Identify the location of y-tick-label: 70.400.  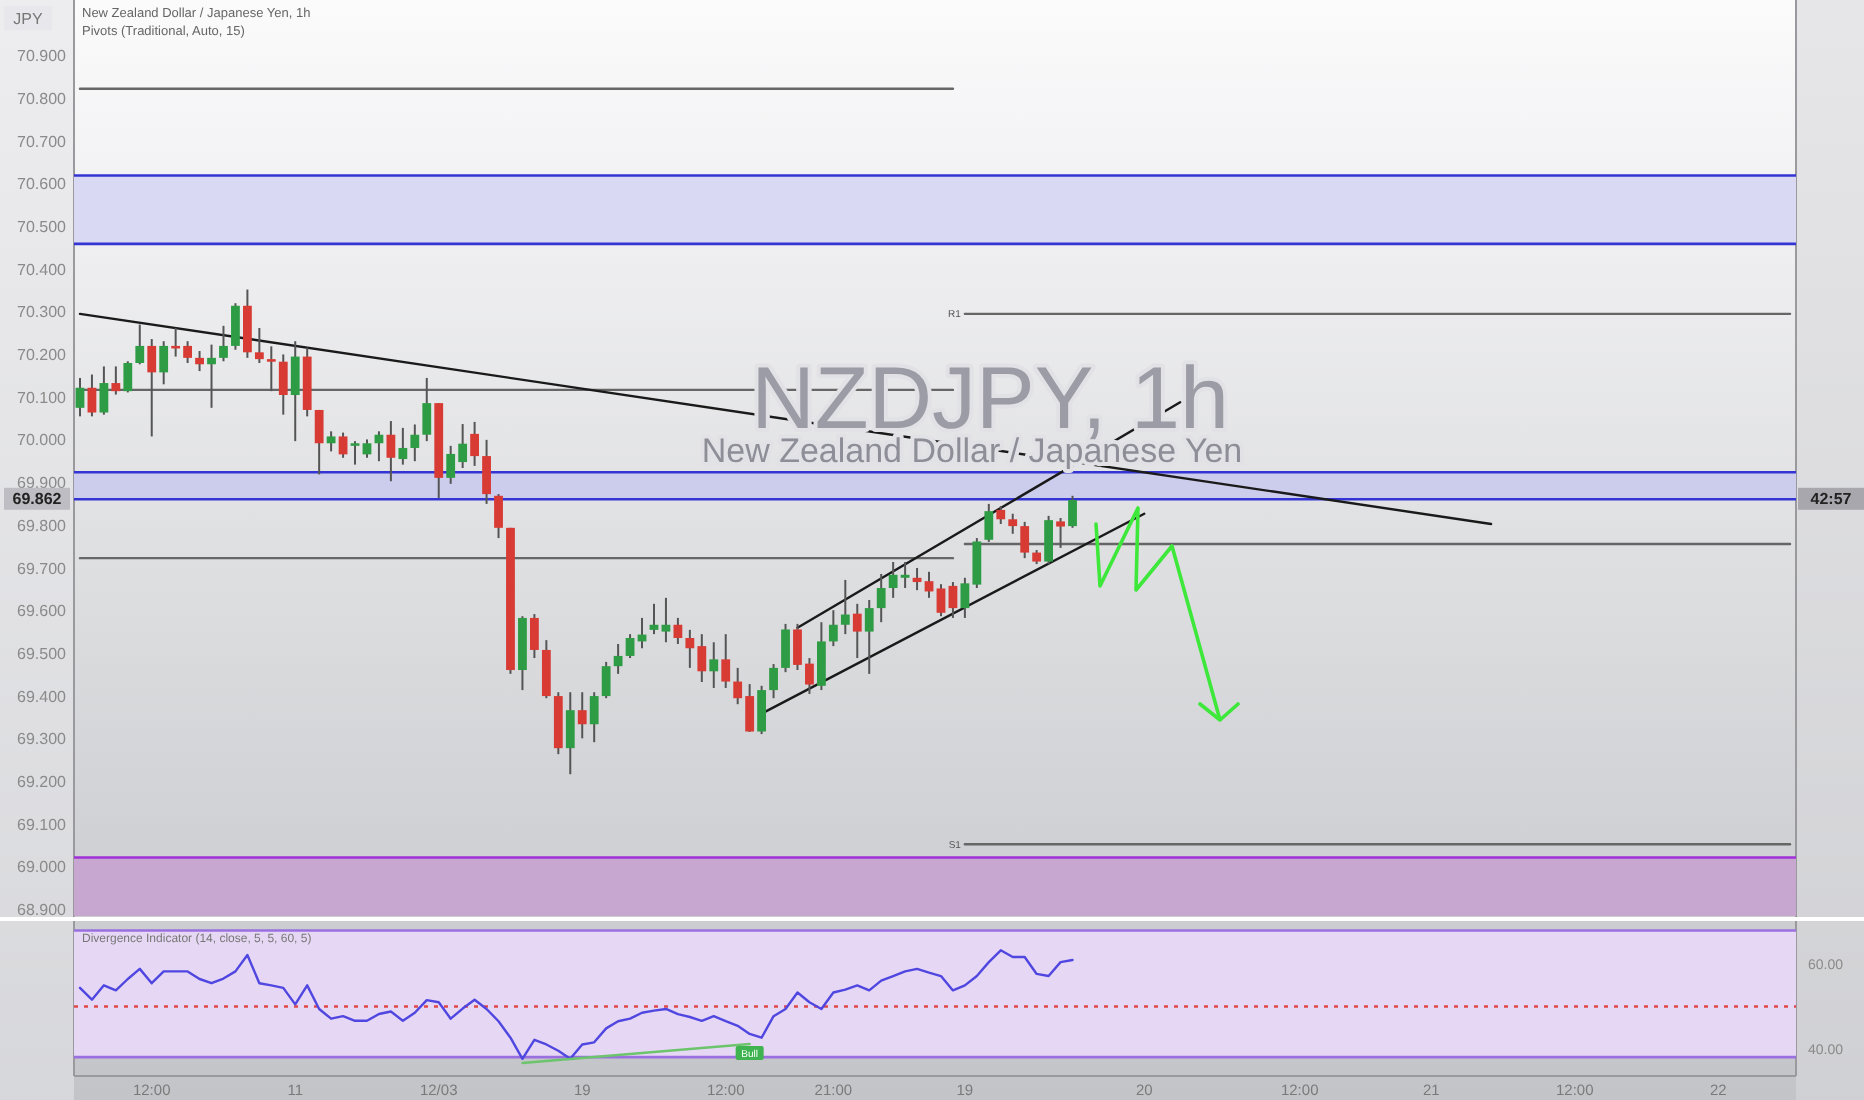
(42, 269).